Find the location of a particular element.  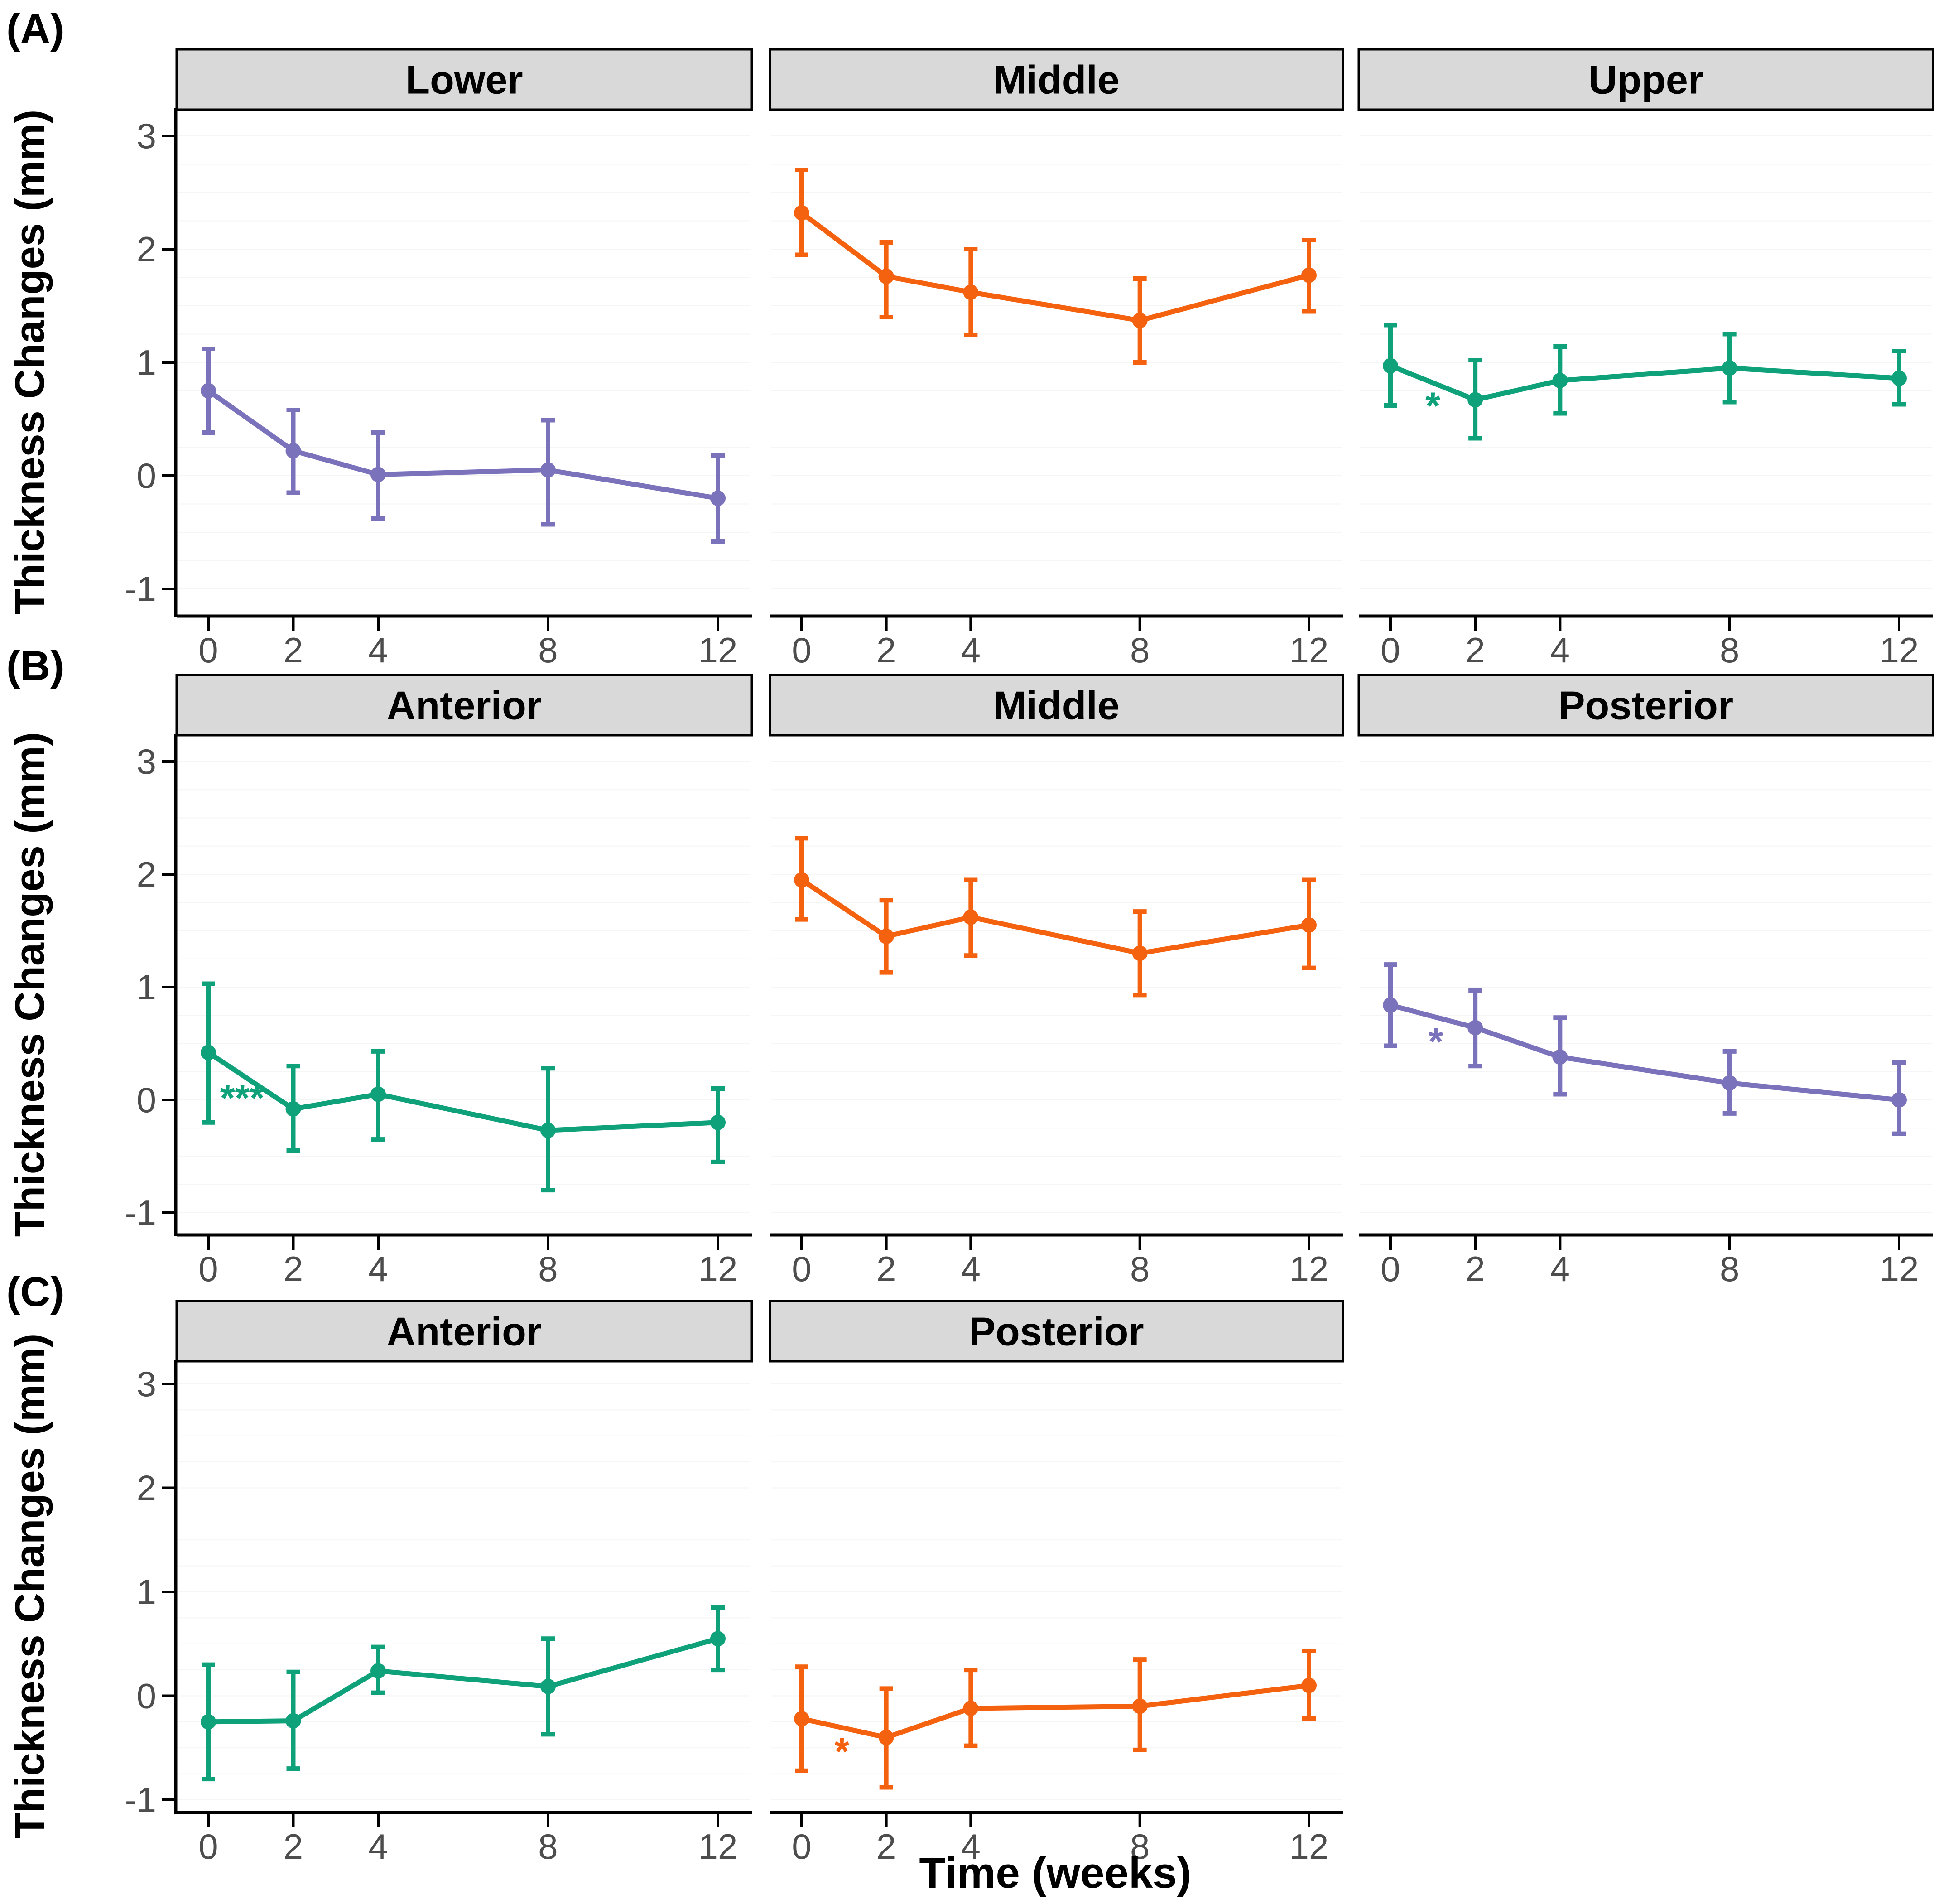

facet-strip-label: Upper is located at coordinates (1645, 80).